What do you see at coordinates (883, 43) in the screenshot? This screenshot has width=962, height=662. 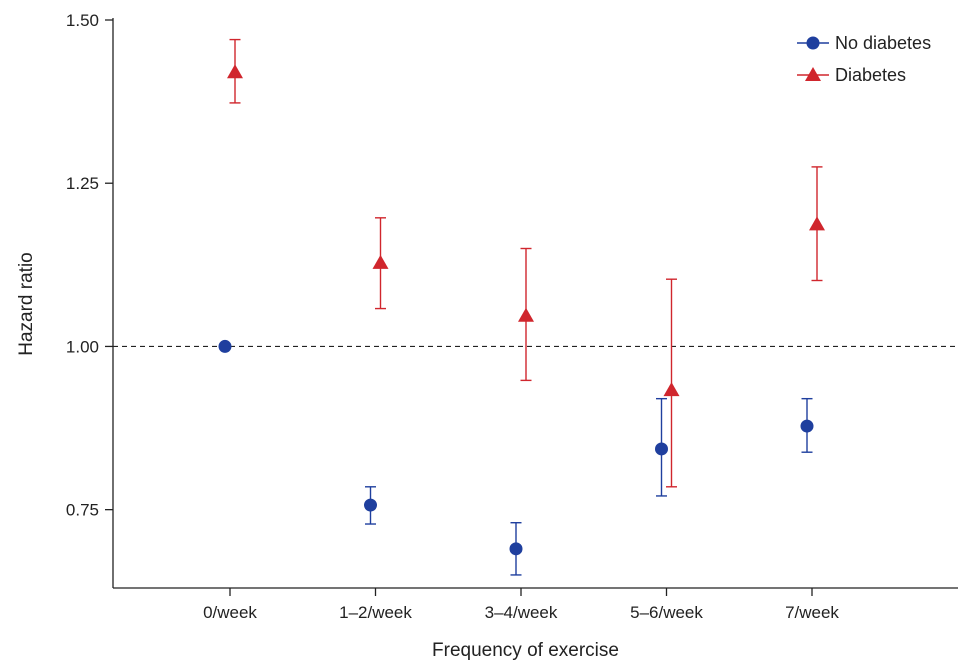 I see `legend-label-no-diabetes: No diabetes` at bounding box center [883, 43].